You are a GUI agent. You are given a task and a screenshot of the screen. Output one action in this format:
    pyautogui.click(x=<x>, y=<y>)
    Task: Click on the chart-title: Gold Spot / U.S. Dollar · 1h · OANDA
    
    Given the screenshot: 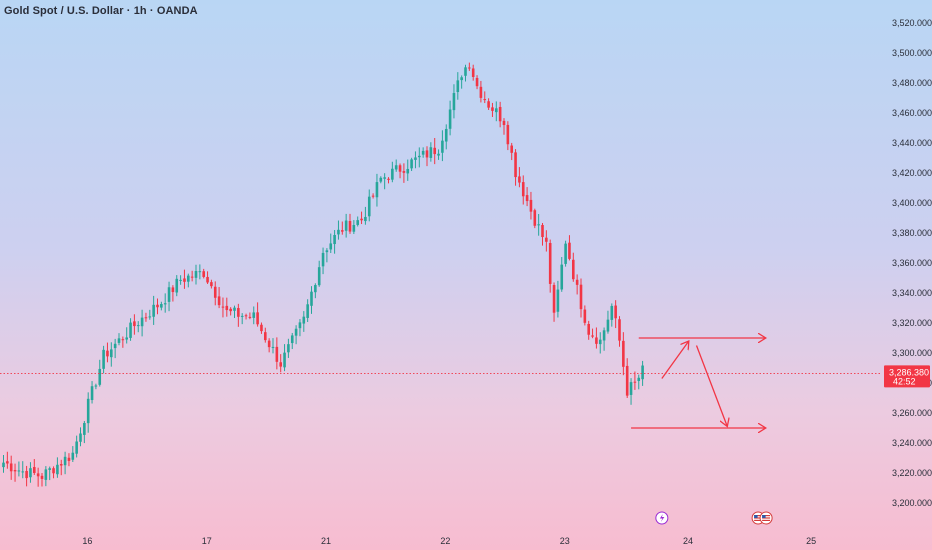 What is the action you would take?
    pyautogui.click(x=101, y=11)
    